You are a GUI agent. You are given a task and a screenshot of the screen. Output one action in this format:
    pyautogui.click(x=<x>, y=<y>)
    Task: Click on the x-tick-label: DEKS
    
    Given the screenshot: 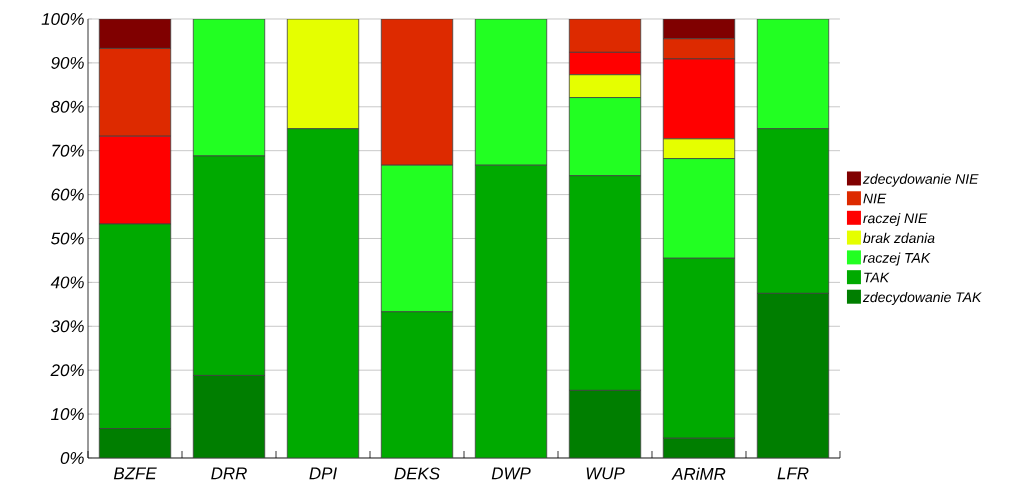 What is the action you would take?
    pyautogui.click(x=417, y=473)
    